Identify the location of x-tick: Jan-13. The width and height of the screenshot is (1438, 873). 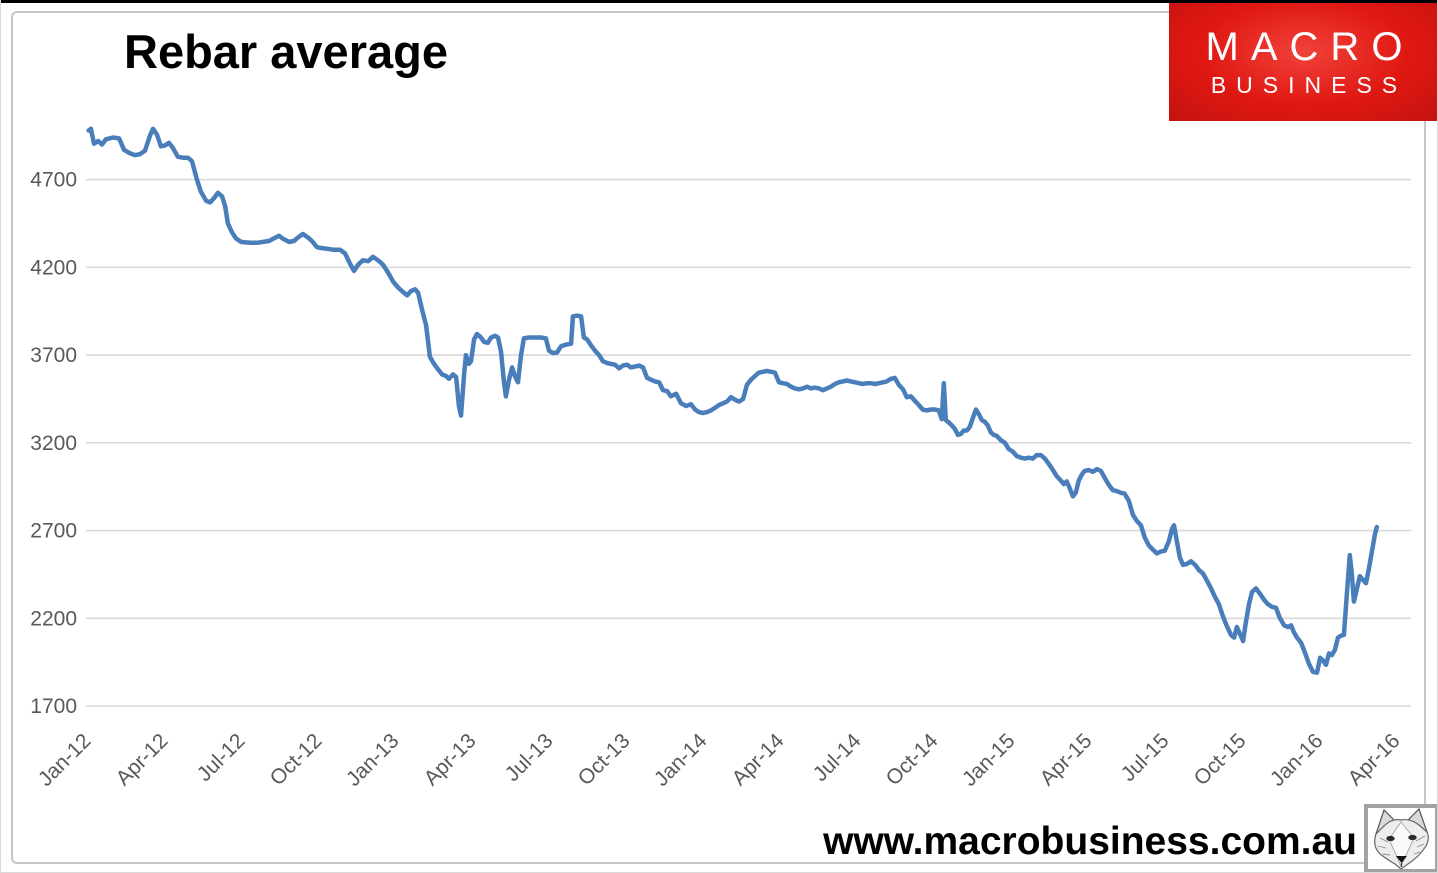
(373, 760).